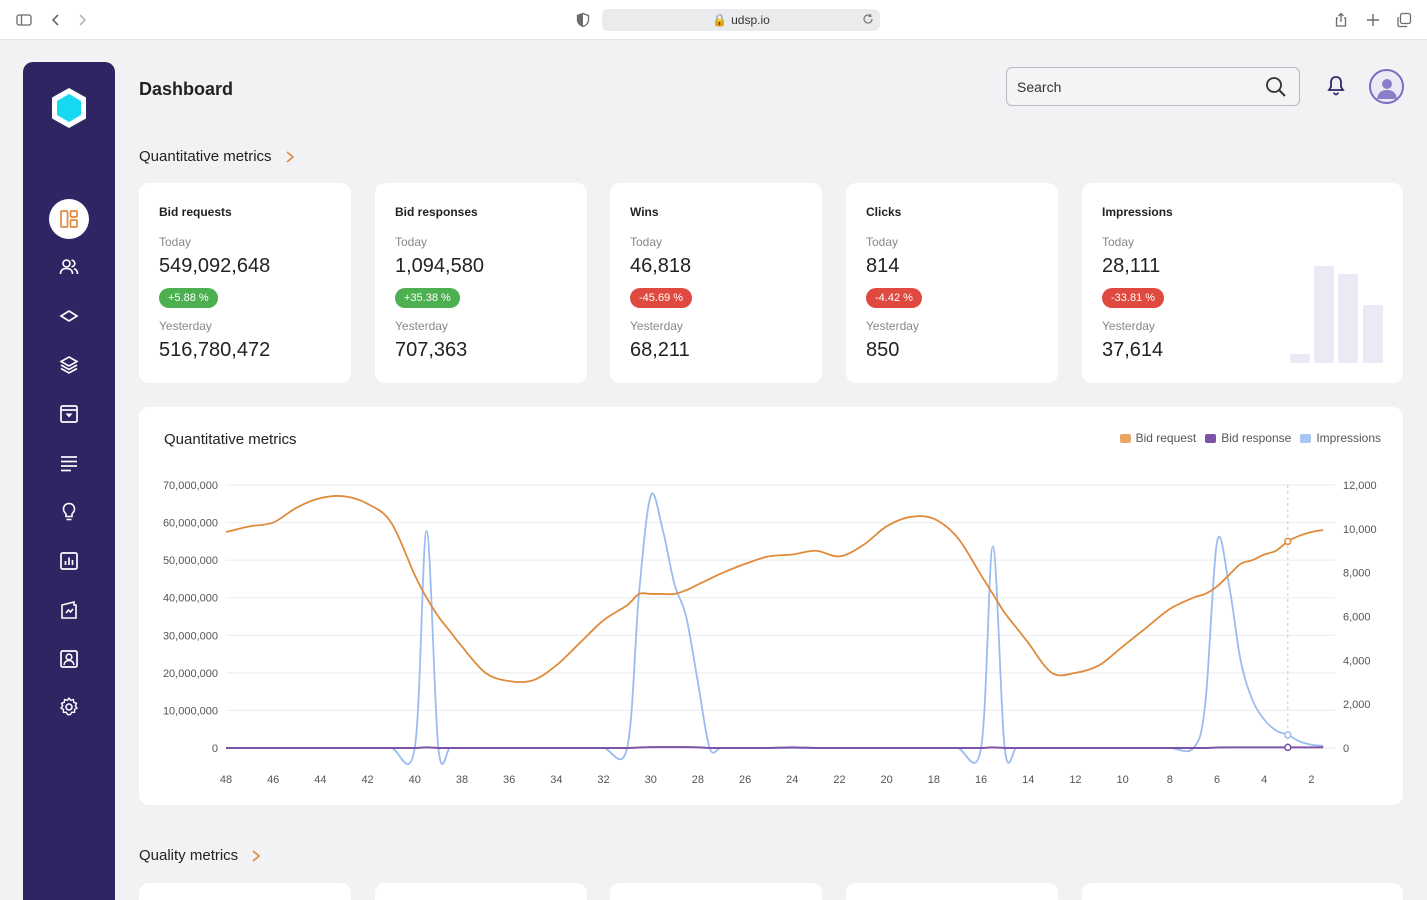  Describe the element at coordinates (69, 659) in the screenshot. I see `sidebar-item-contacts` at that location.